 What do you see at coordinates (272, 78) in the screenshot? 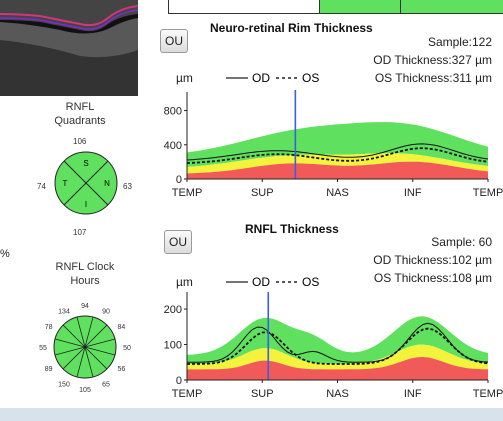
I see `rim-legend: OD OS` at bounding box center [272, 78].